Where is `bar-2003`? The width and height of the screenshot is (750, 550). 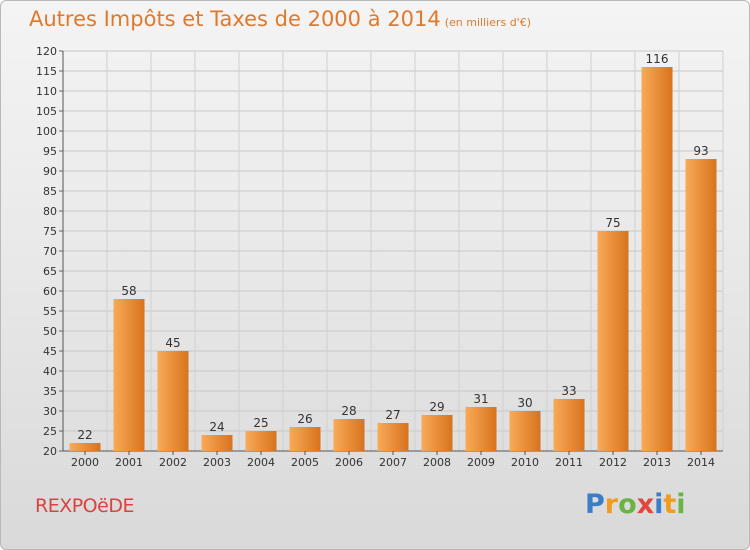
bar-2003 is located at coordinates (217, 443).